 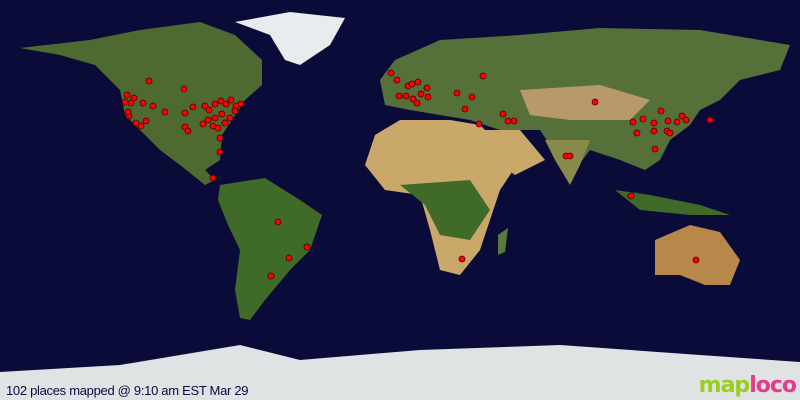 What do you see at coordinates (127, 390) in the screenshot?
I see `status-caption: 102 places mapped @ 9:10 am EST Mar 29` at bounding box center [127, 390].